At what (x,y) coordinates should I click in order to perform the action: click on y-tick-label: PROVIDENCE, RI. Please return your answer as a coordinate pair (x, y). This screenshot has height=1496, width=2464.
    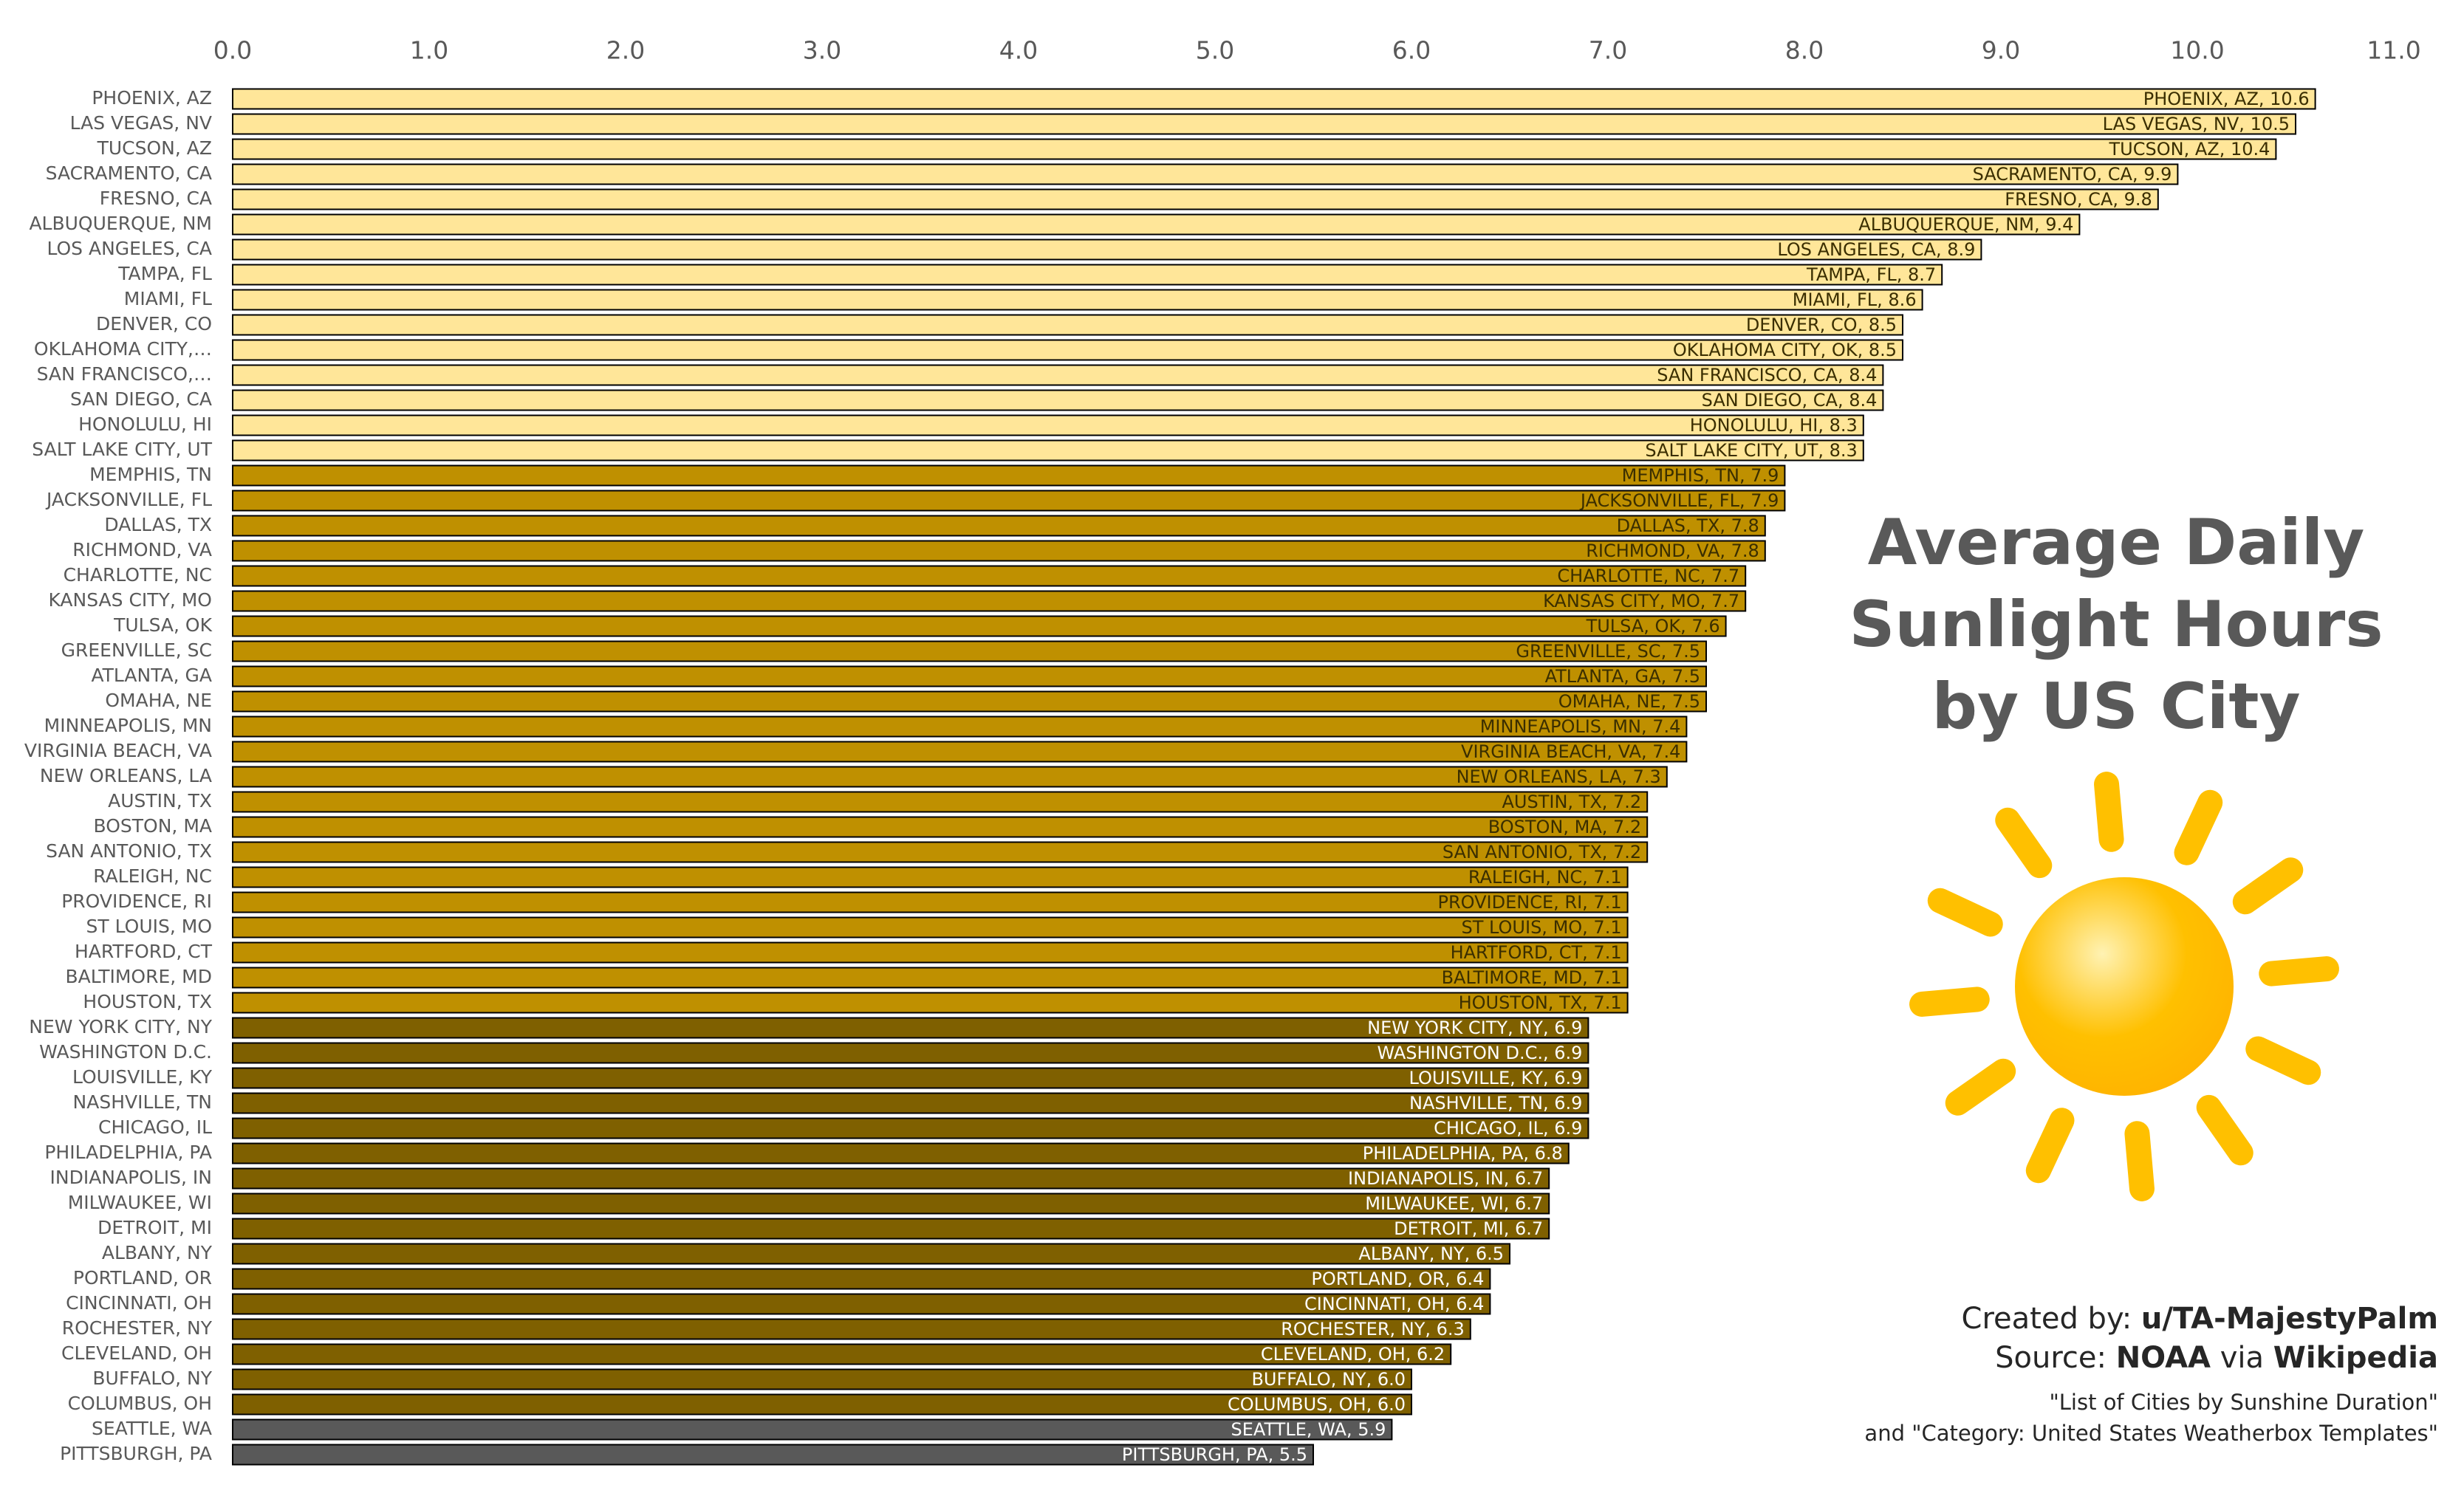
    Looking at the image, I should click on (136, 901).